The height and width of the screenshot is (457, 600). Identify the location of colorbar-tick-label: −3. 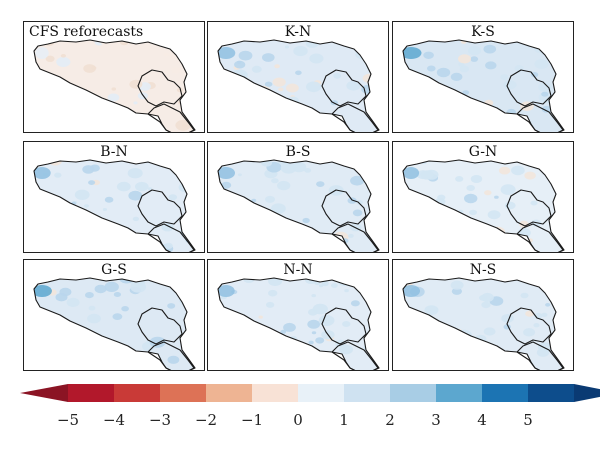
(160, 420).